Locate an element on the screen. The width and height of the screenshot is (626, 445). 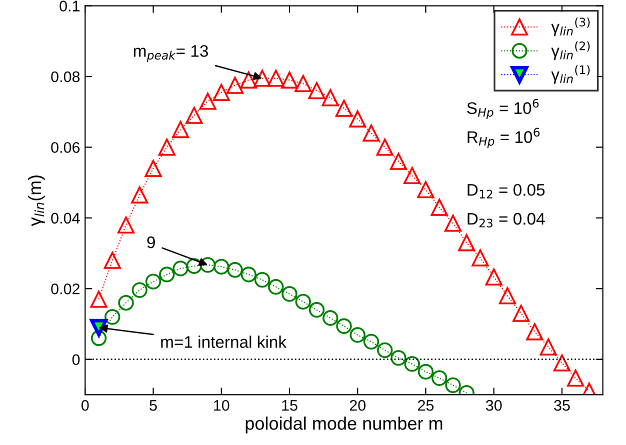
x-tick-label: 35 is located at coordinates (562, 405).